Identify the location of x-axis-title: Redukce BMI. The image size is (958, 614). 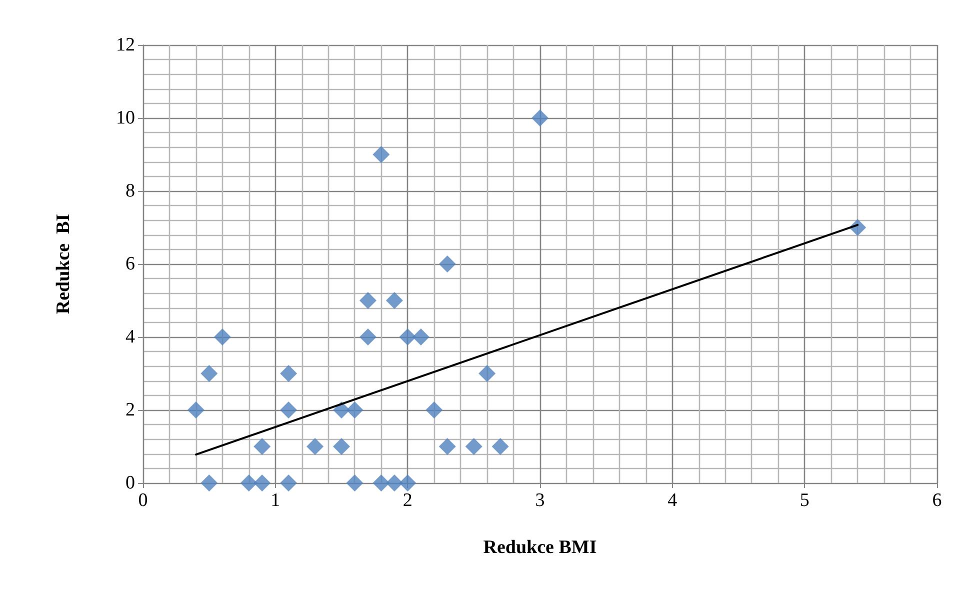
(540, 547).